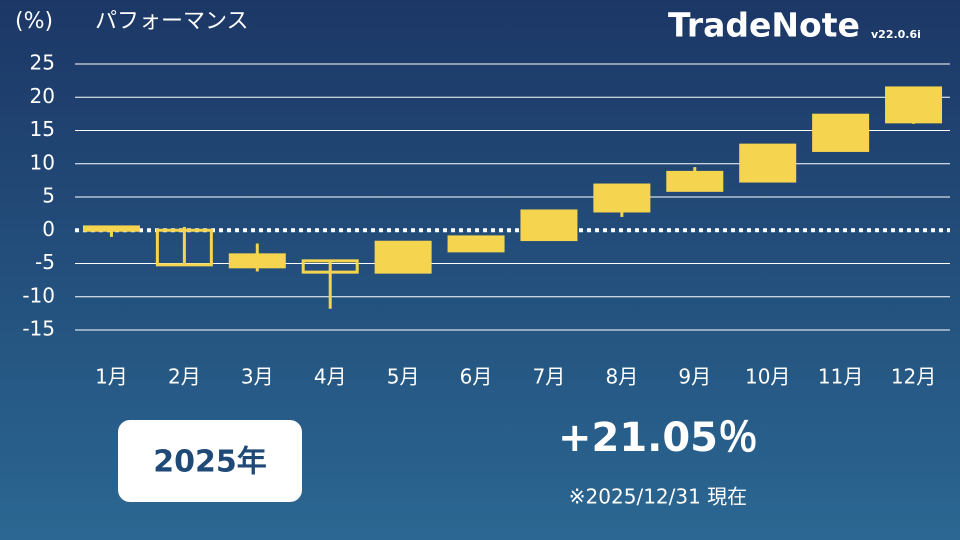  Describe the element at coordinates (403, 377) in the screenshot. I see `x-tick-label: 5月` at that location.